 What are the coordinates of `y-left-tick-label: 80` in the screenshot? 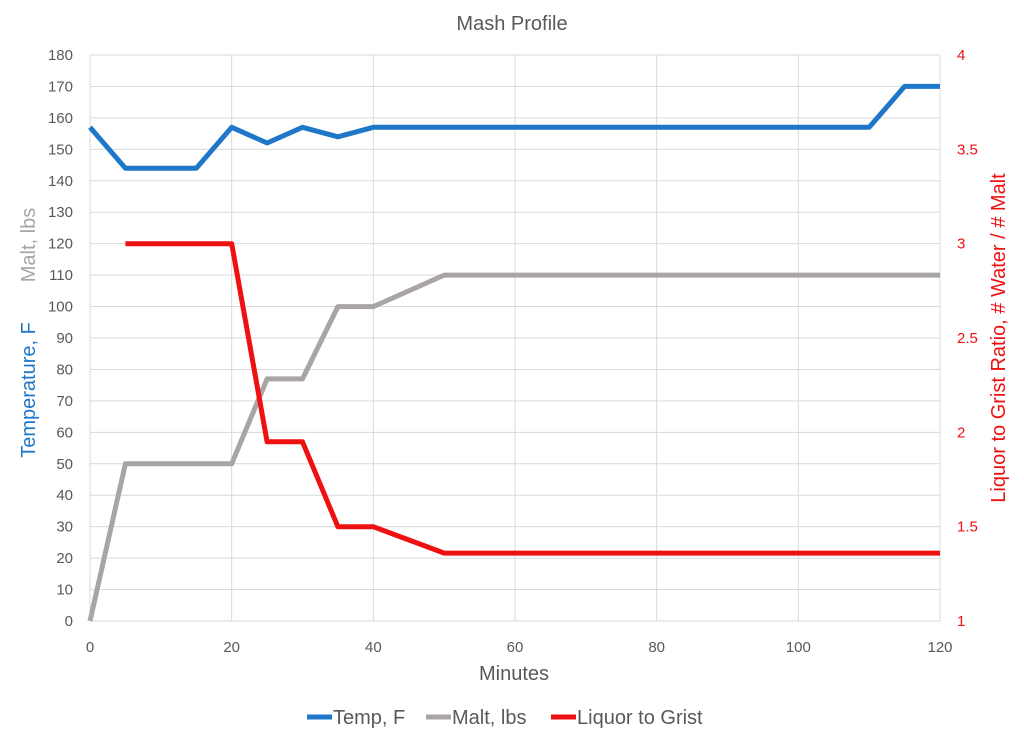 It's located at (64, 369).